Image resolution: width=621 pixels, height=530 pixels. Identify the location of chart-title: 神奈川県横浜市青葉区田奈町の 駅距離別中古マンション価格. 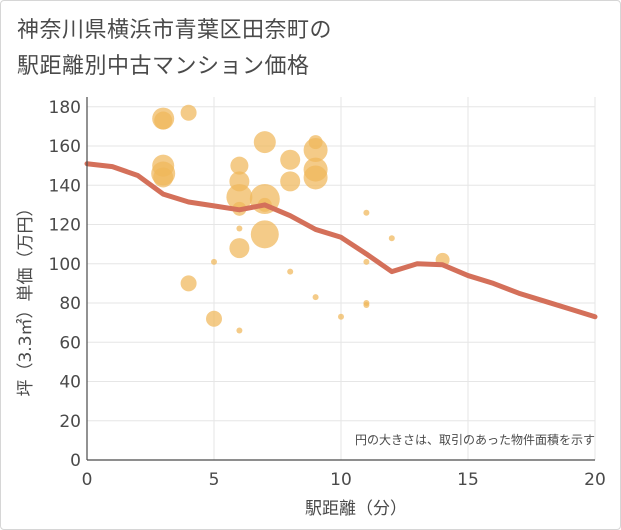
(174, 49).